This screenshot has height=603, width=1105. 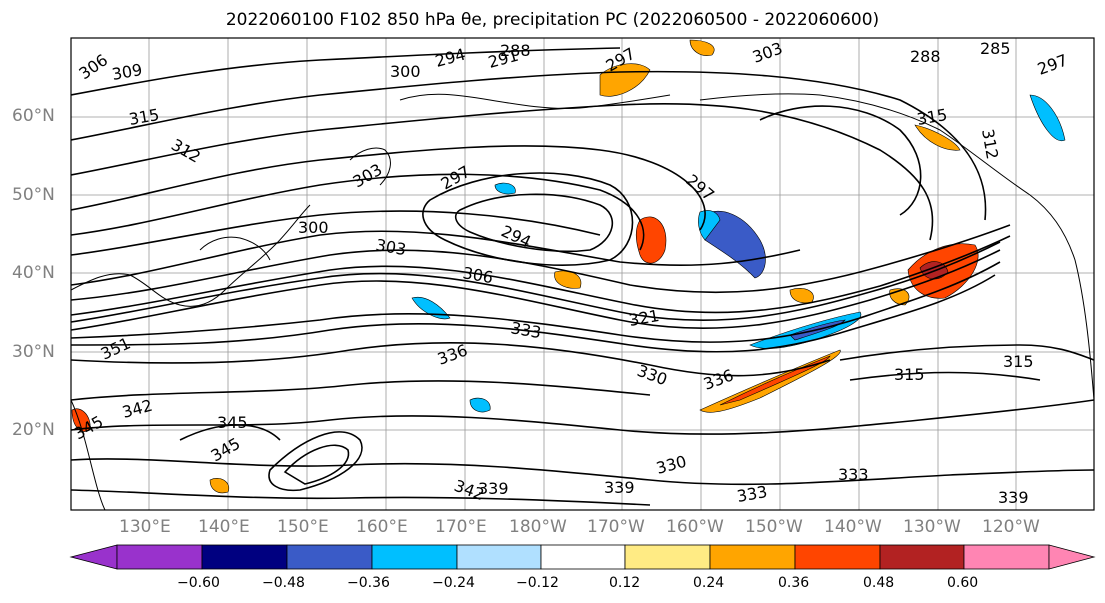 What do you see at coordinates (368, 583) in the screenshot?
I see `colorbar-tick: −0.36` at bounding box center [368, 583].